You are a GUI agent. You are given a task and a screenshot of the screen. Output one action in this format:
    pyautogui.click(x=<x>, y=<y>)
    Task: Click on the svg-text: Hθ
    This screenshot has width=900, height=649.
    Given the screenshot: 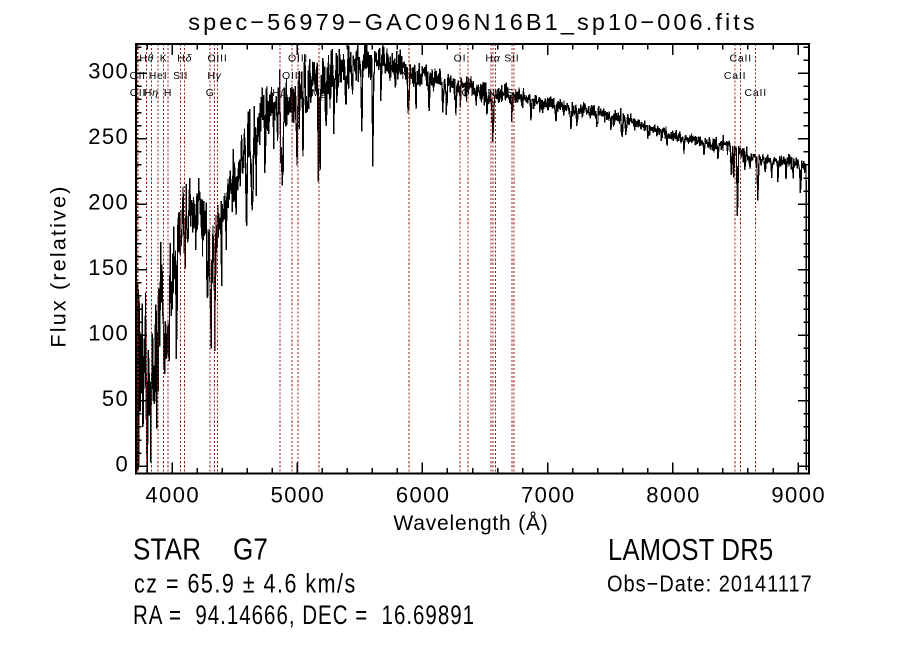 What is the action you would take?
    pyautogui.click(x=146, y=59)
    